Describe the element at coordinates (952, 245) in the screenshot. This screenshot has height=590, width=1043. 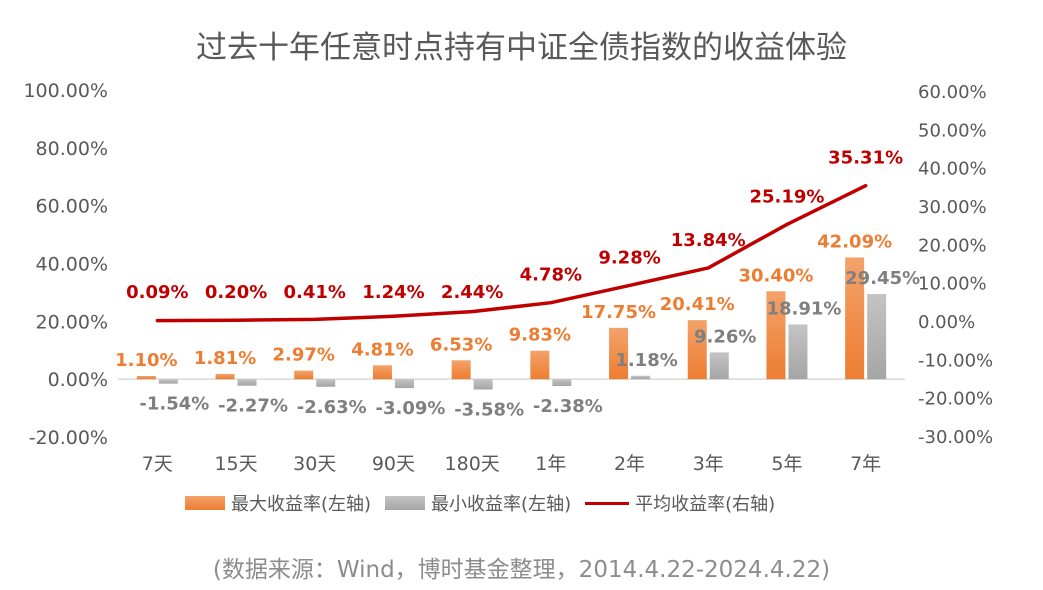
I see `right-tick-label: 20.00%` at that location.